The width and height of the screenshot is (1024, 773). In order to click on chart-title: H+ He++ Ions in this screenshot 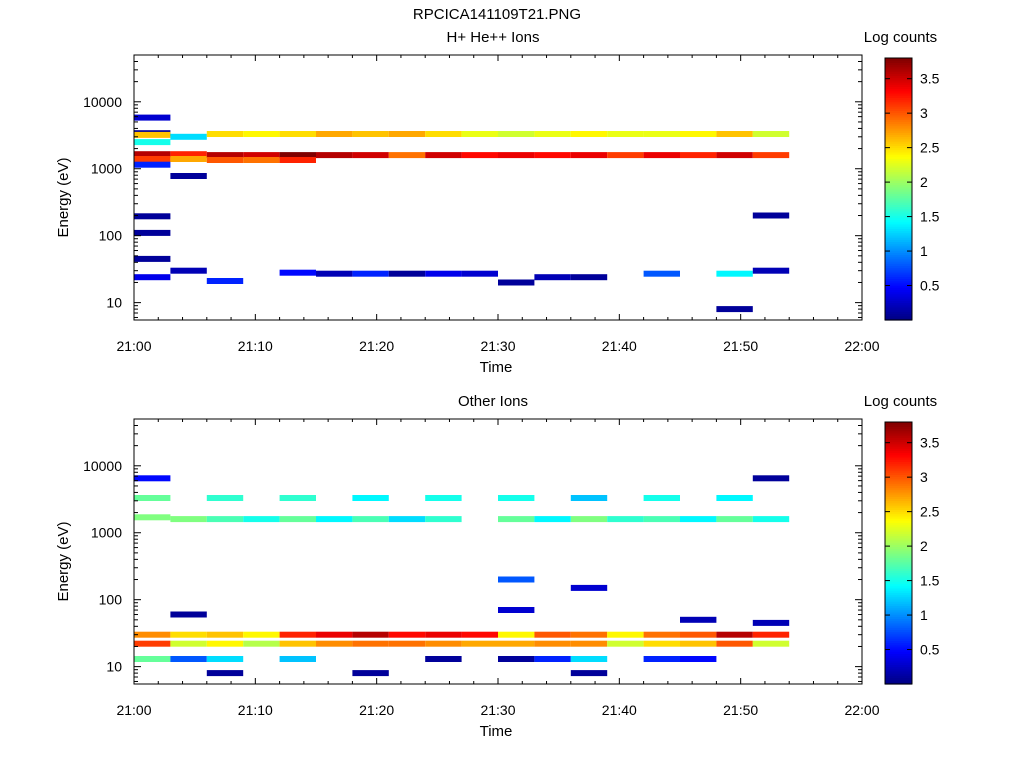, I will do `click(493, 37)`.